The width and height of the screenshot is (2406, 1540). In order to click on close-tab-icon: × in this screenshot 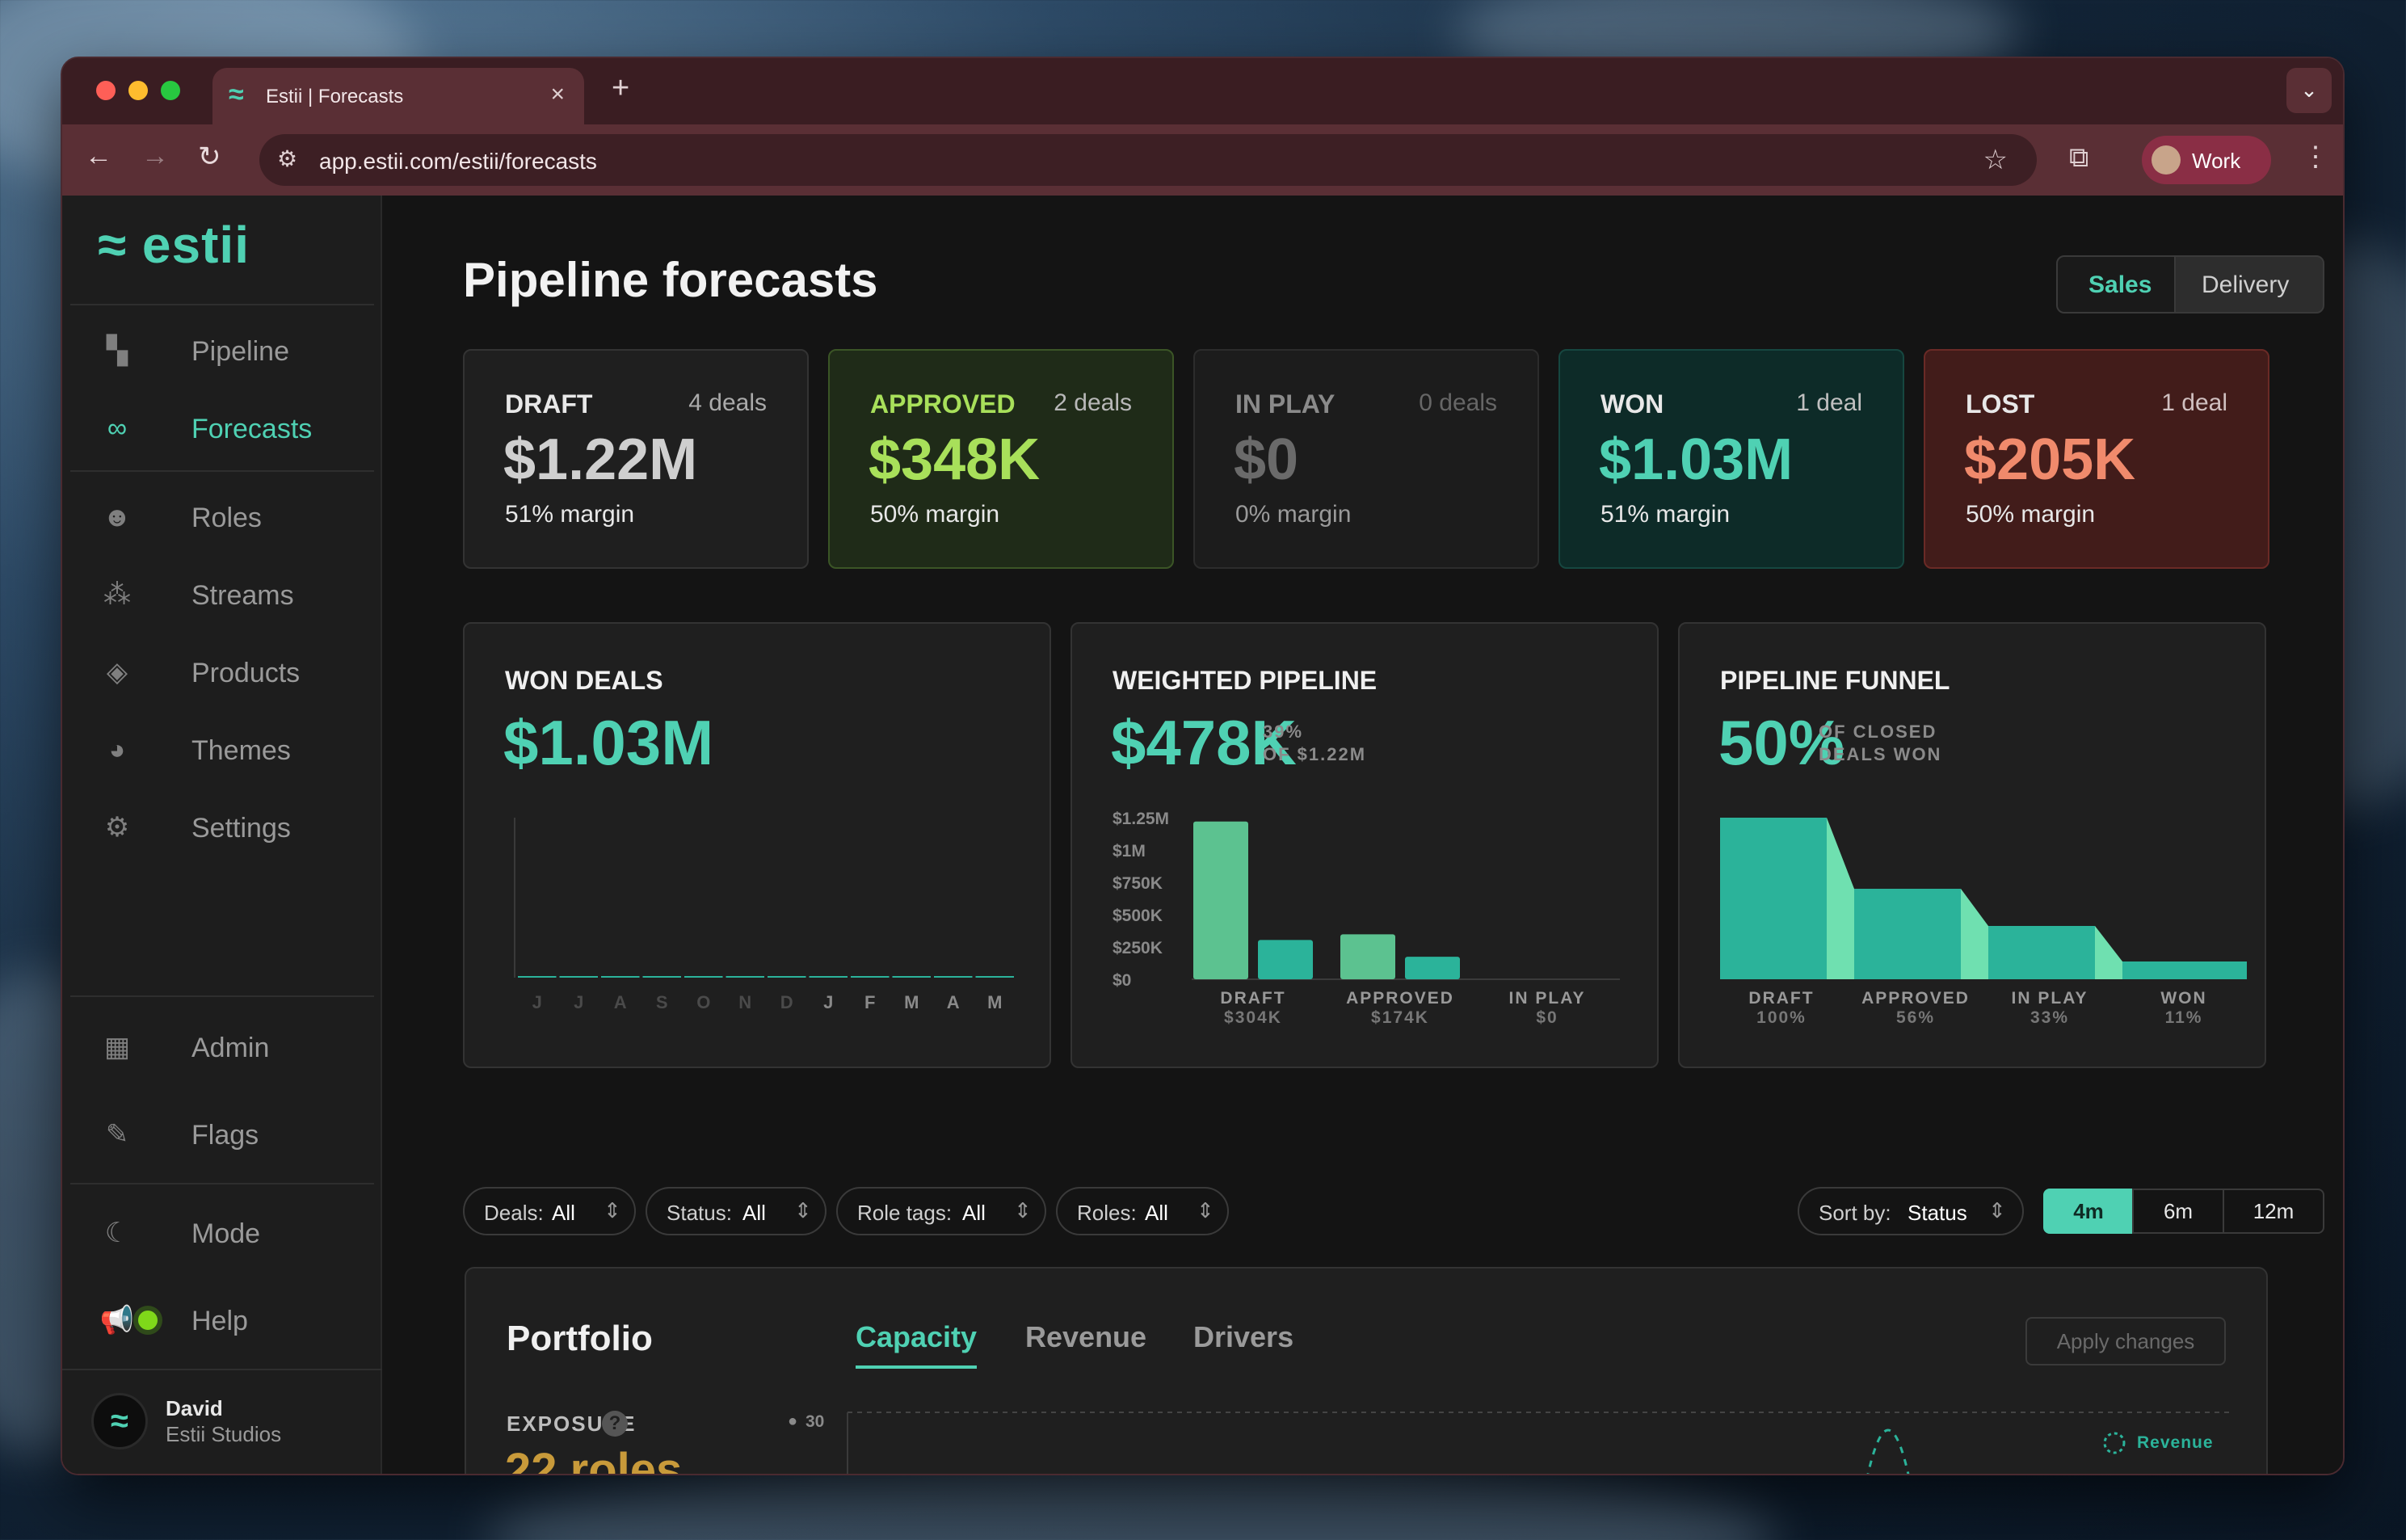, I will do `click(557, 94)`.